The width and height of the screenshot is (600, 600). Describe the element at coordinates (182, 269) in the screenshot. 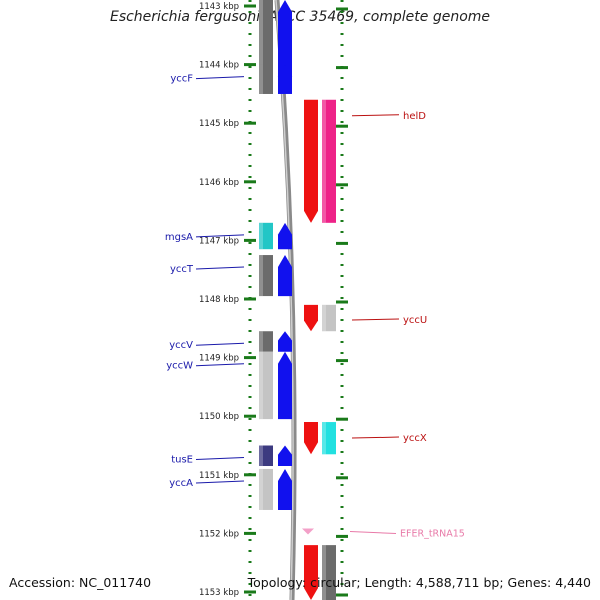

I see `gene-label-yccT: yccT` at that location.